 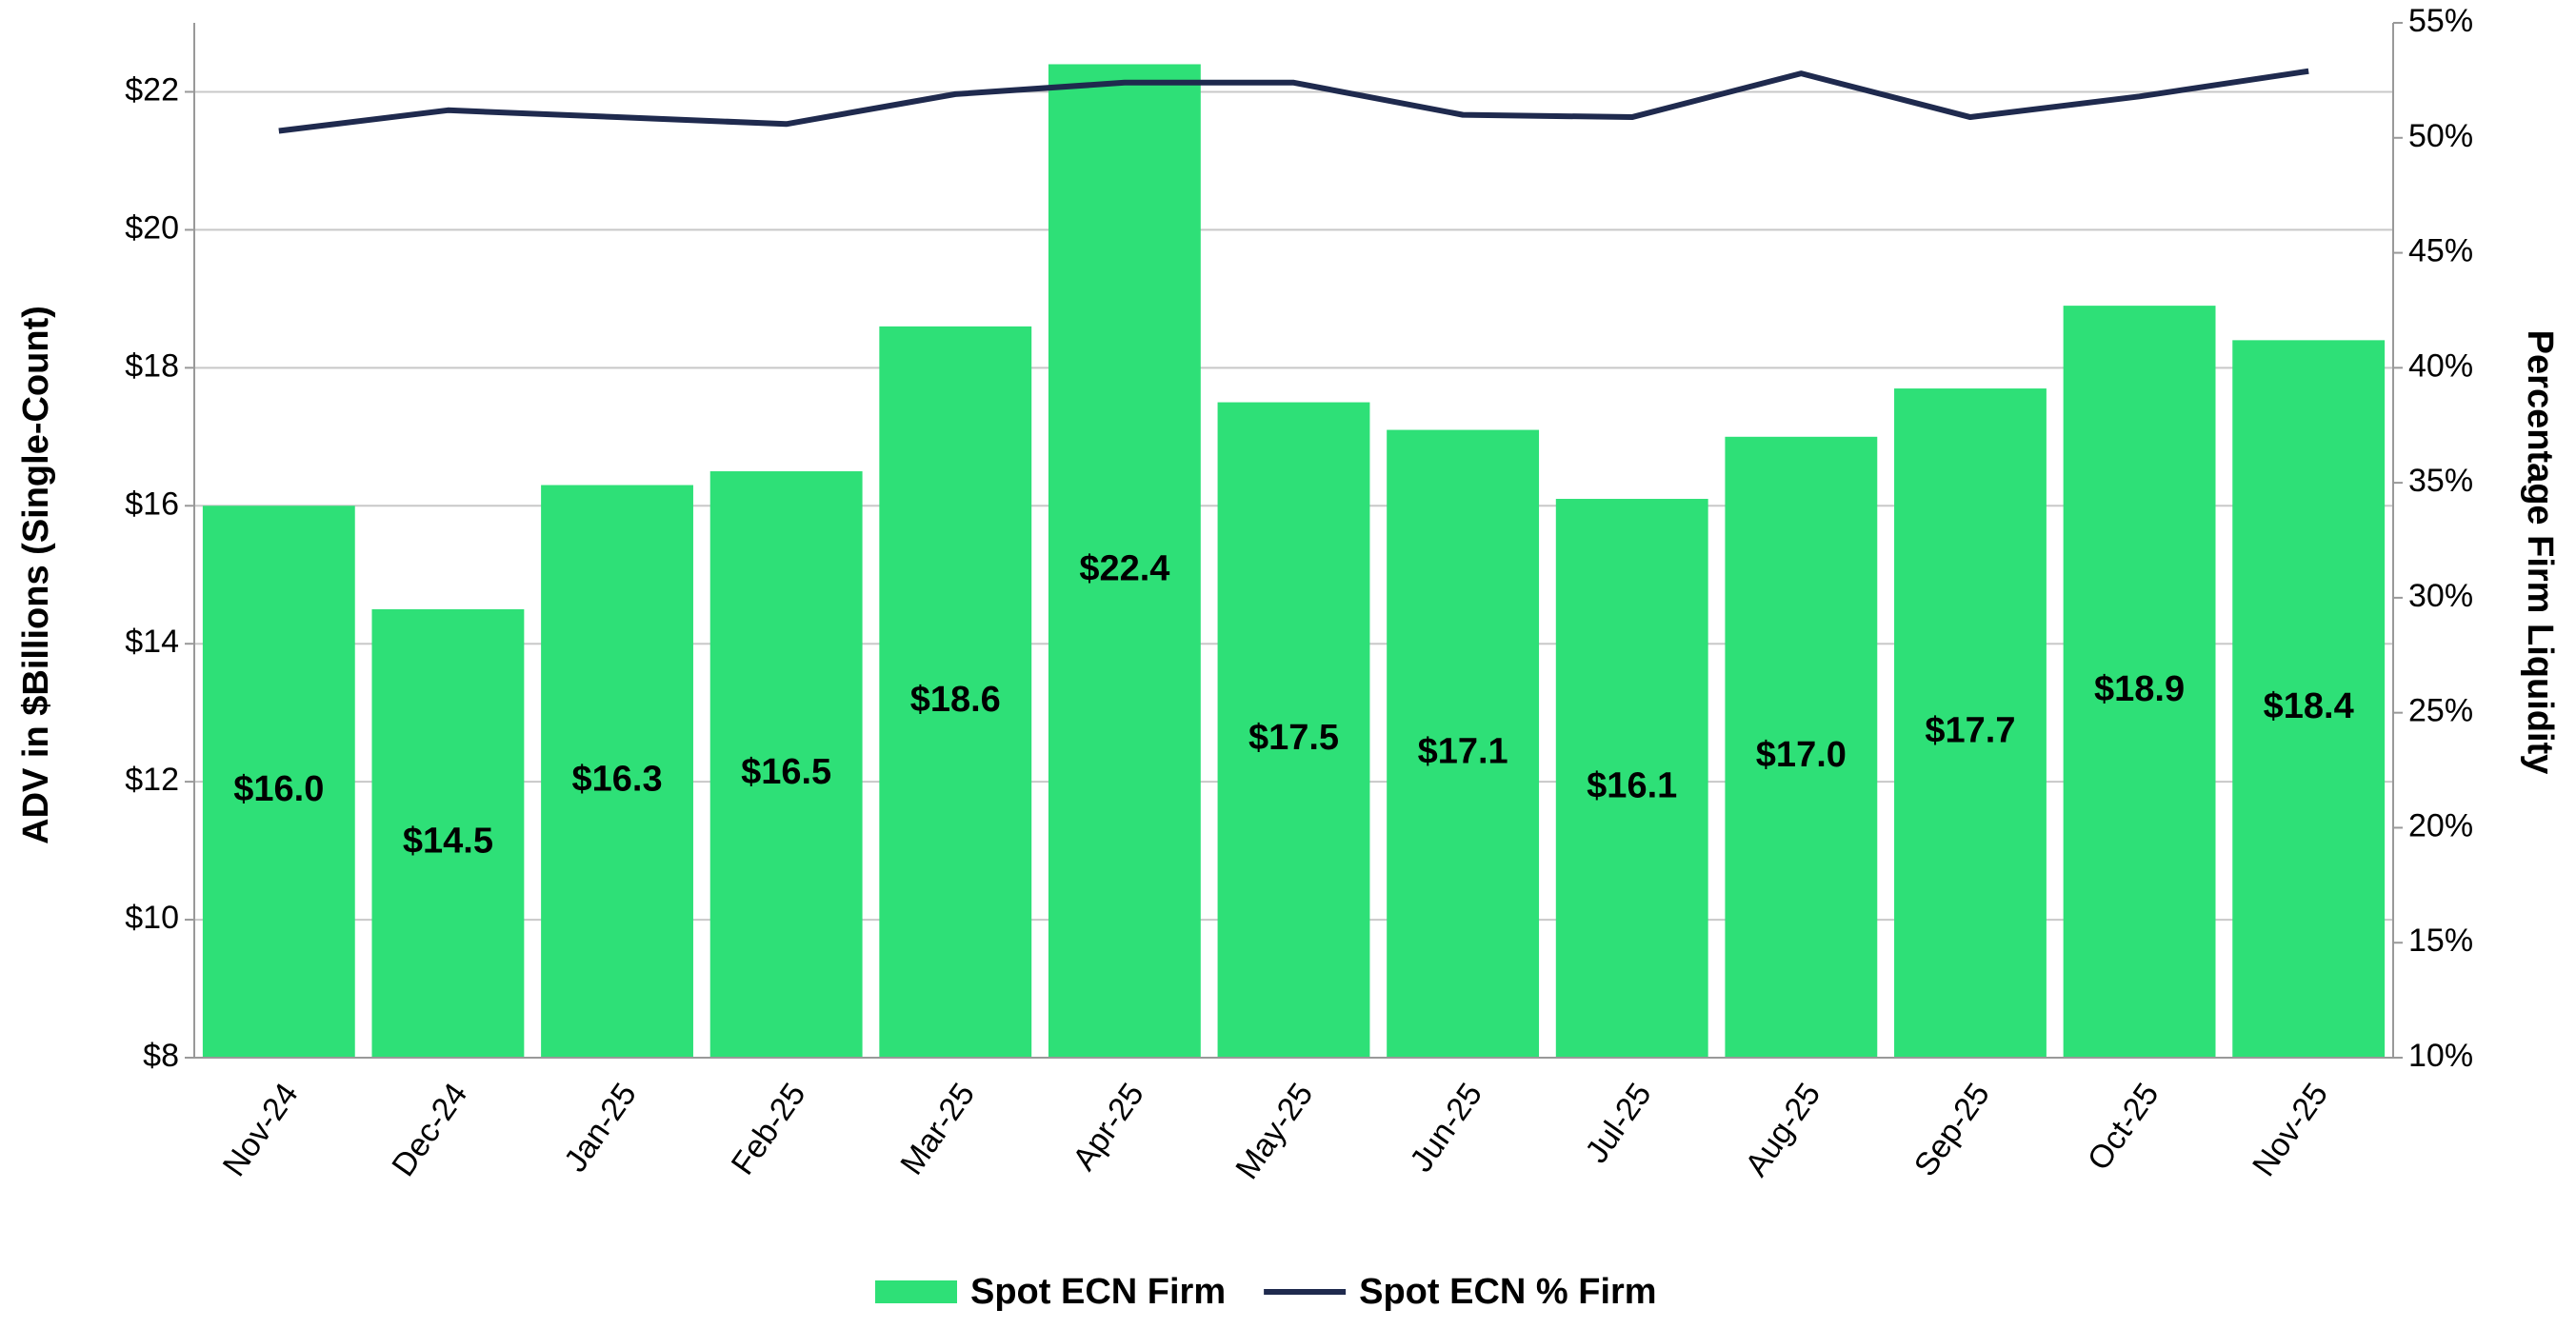 I want to click on y2-axis-title: Percentage Firm Liquidity, so click(x=2540, y=552).